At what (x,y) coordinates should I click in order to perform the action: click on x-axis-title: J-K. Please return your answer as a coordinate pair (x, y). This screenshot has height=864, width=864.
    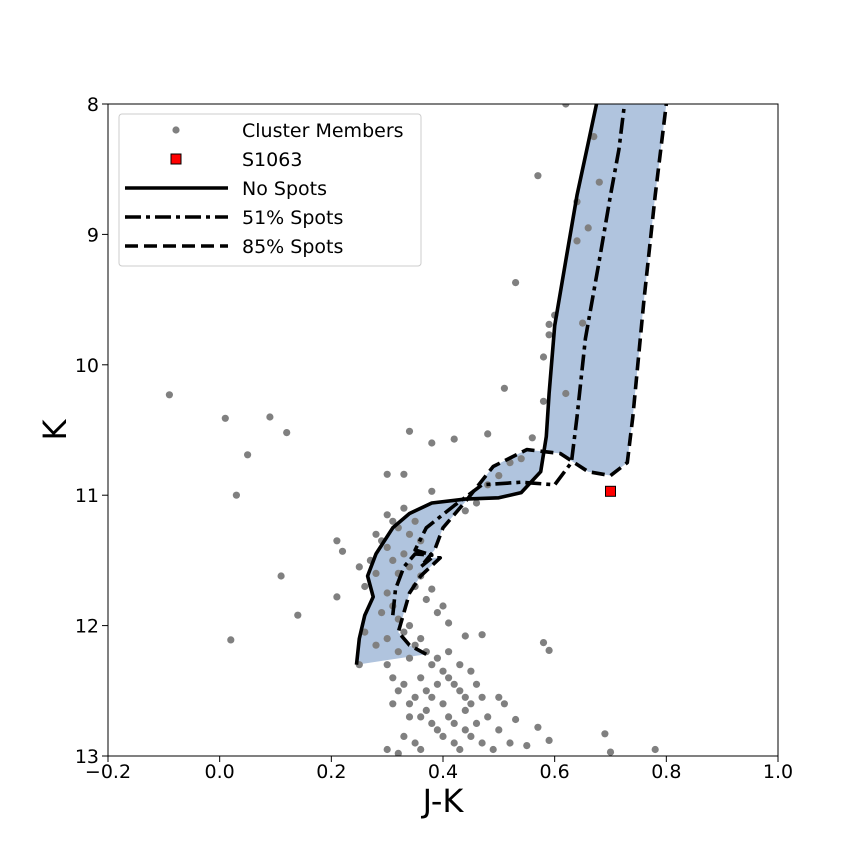
    Looking at the image, I should click on (443, 801).